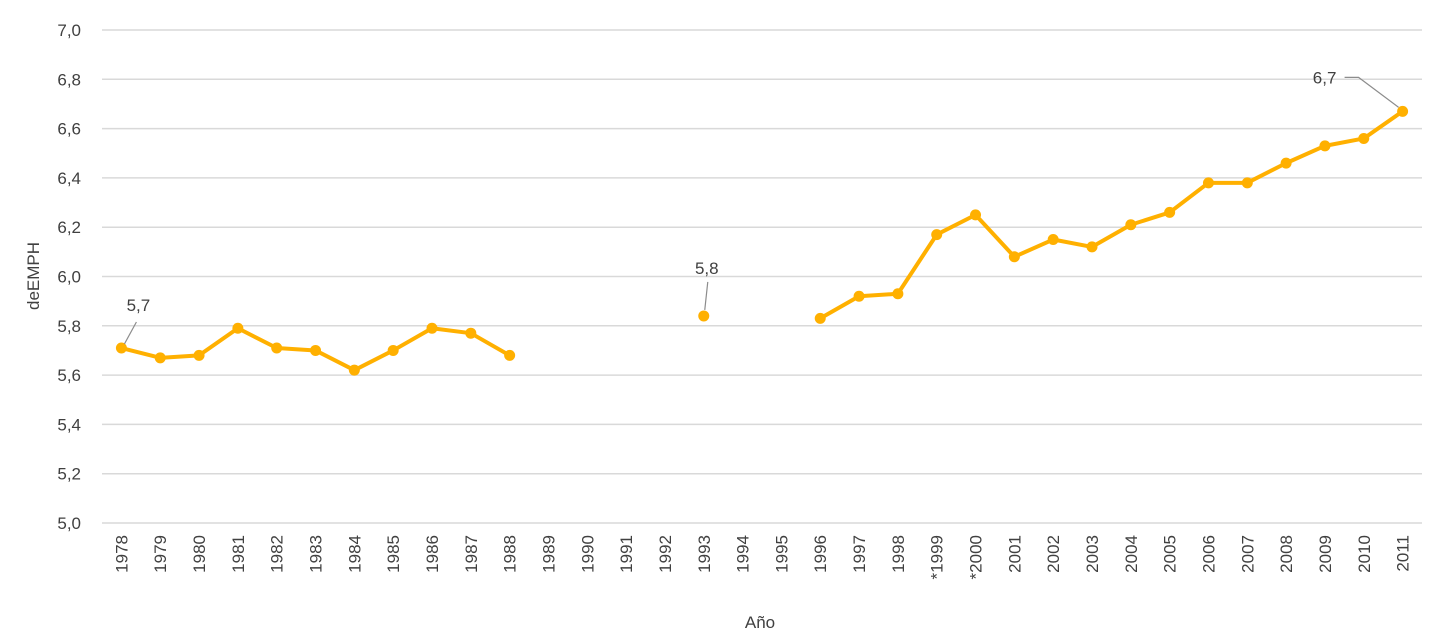 The height and width of the screenshot is (642, 1442). Describe the element at coordinates (69, 474) in the screenshot. I see `y-tick-label: 5,2` at that location.